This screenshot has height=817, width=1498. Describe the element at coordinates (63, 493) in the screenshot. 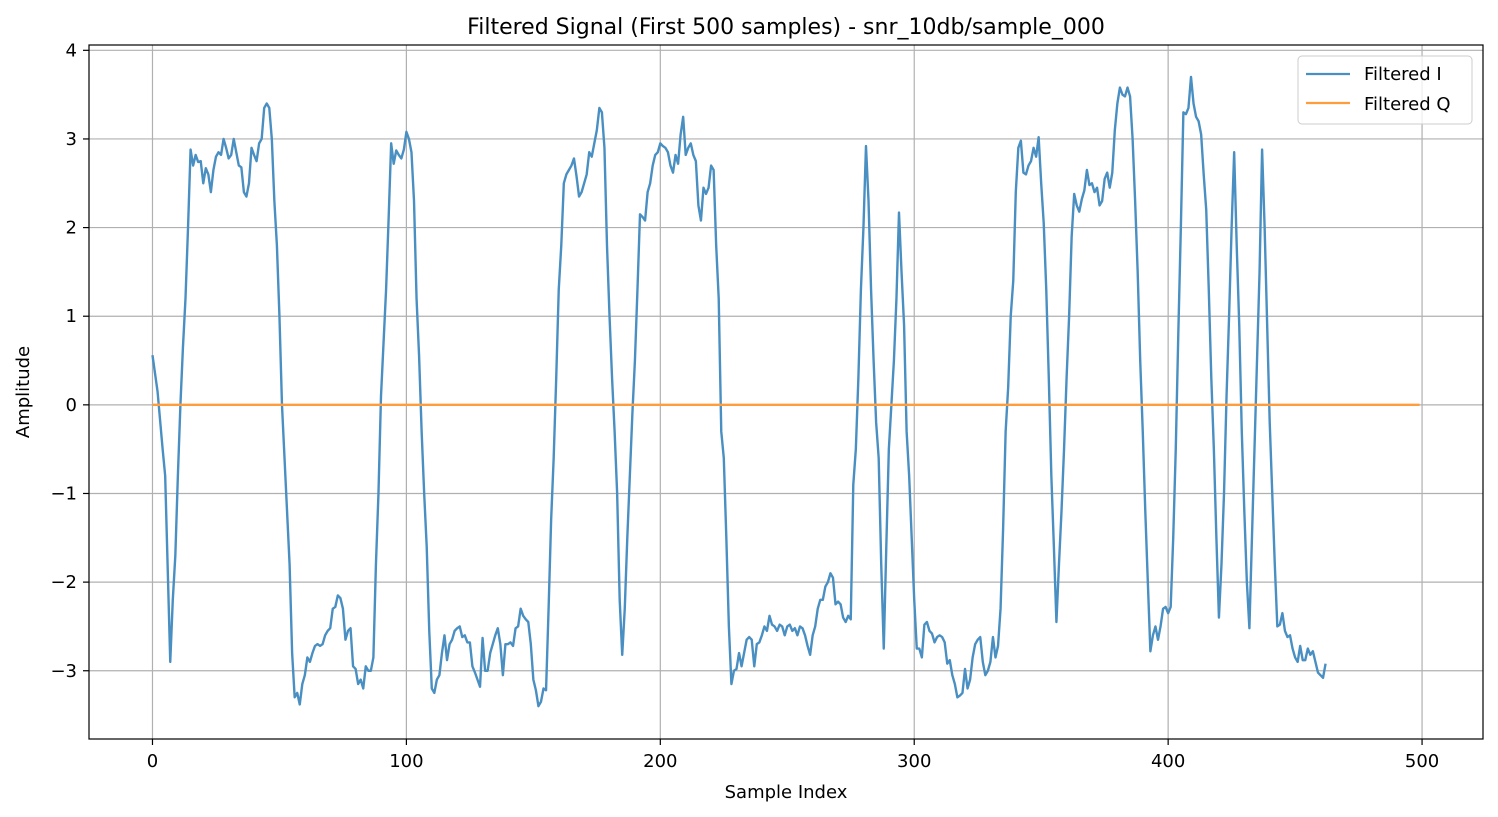

I see `y-tick-label: −1` at that location.